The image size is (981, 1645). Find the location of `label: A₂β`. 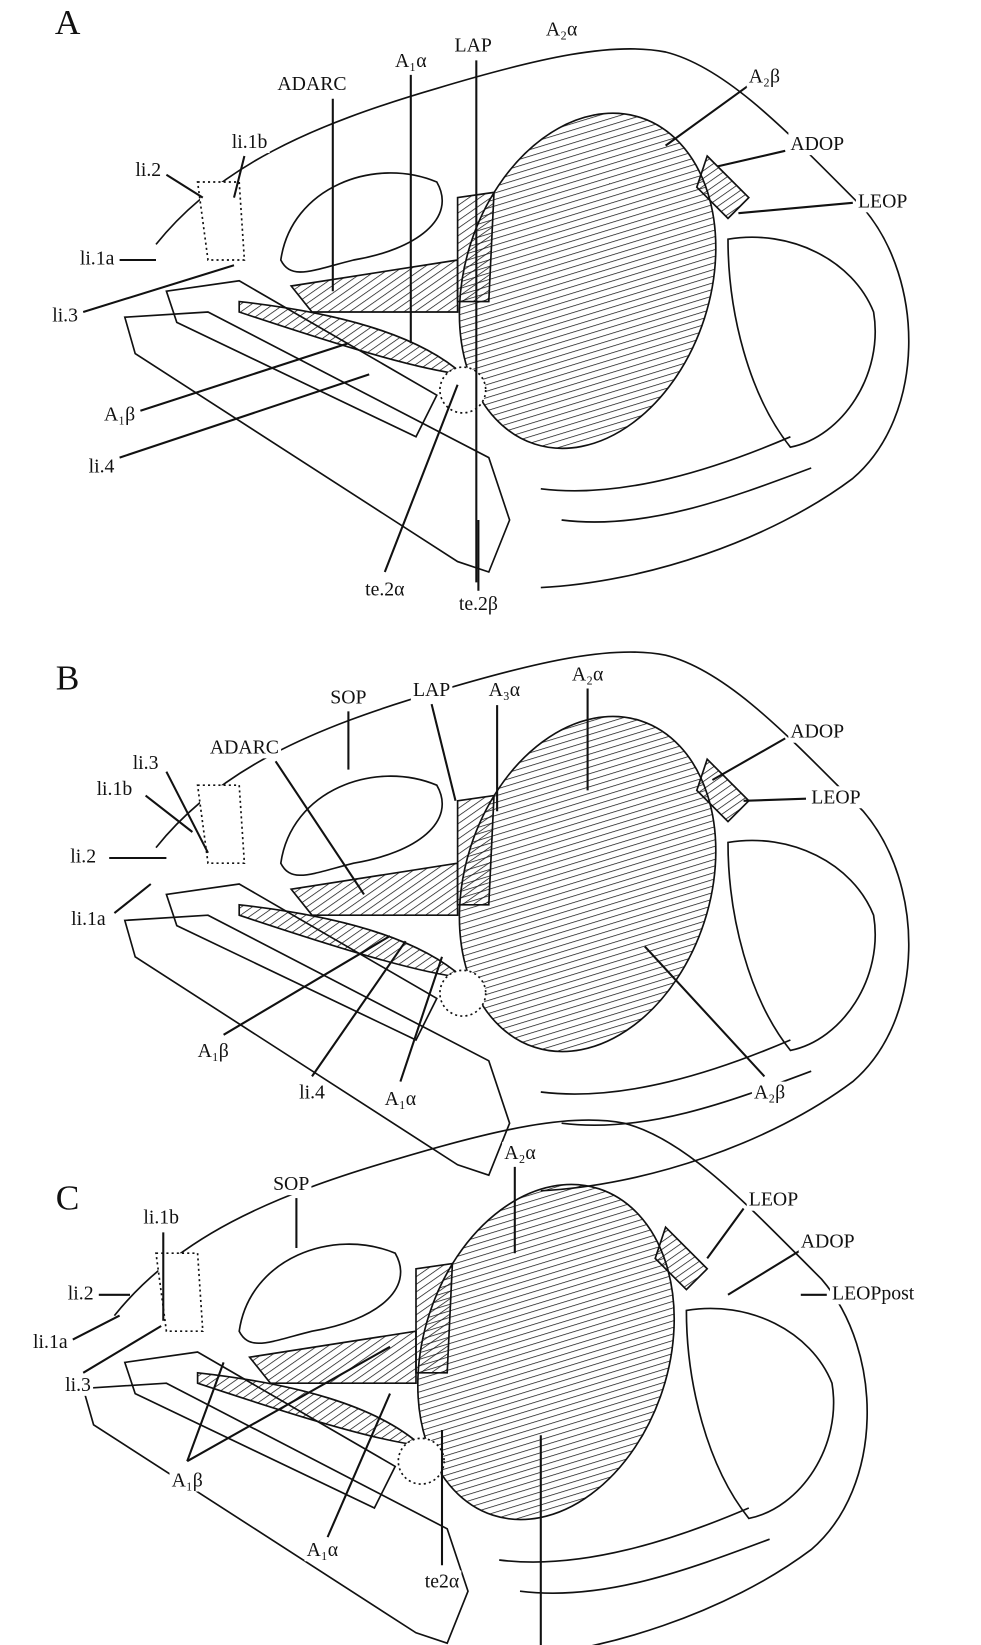

label: A₂β is located at coordinates (764, 77).